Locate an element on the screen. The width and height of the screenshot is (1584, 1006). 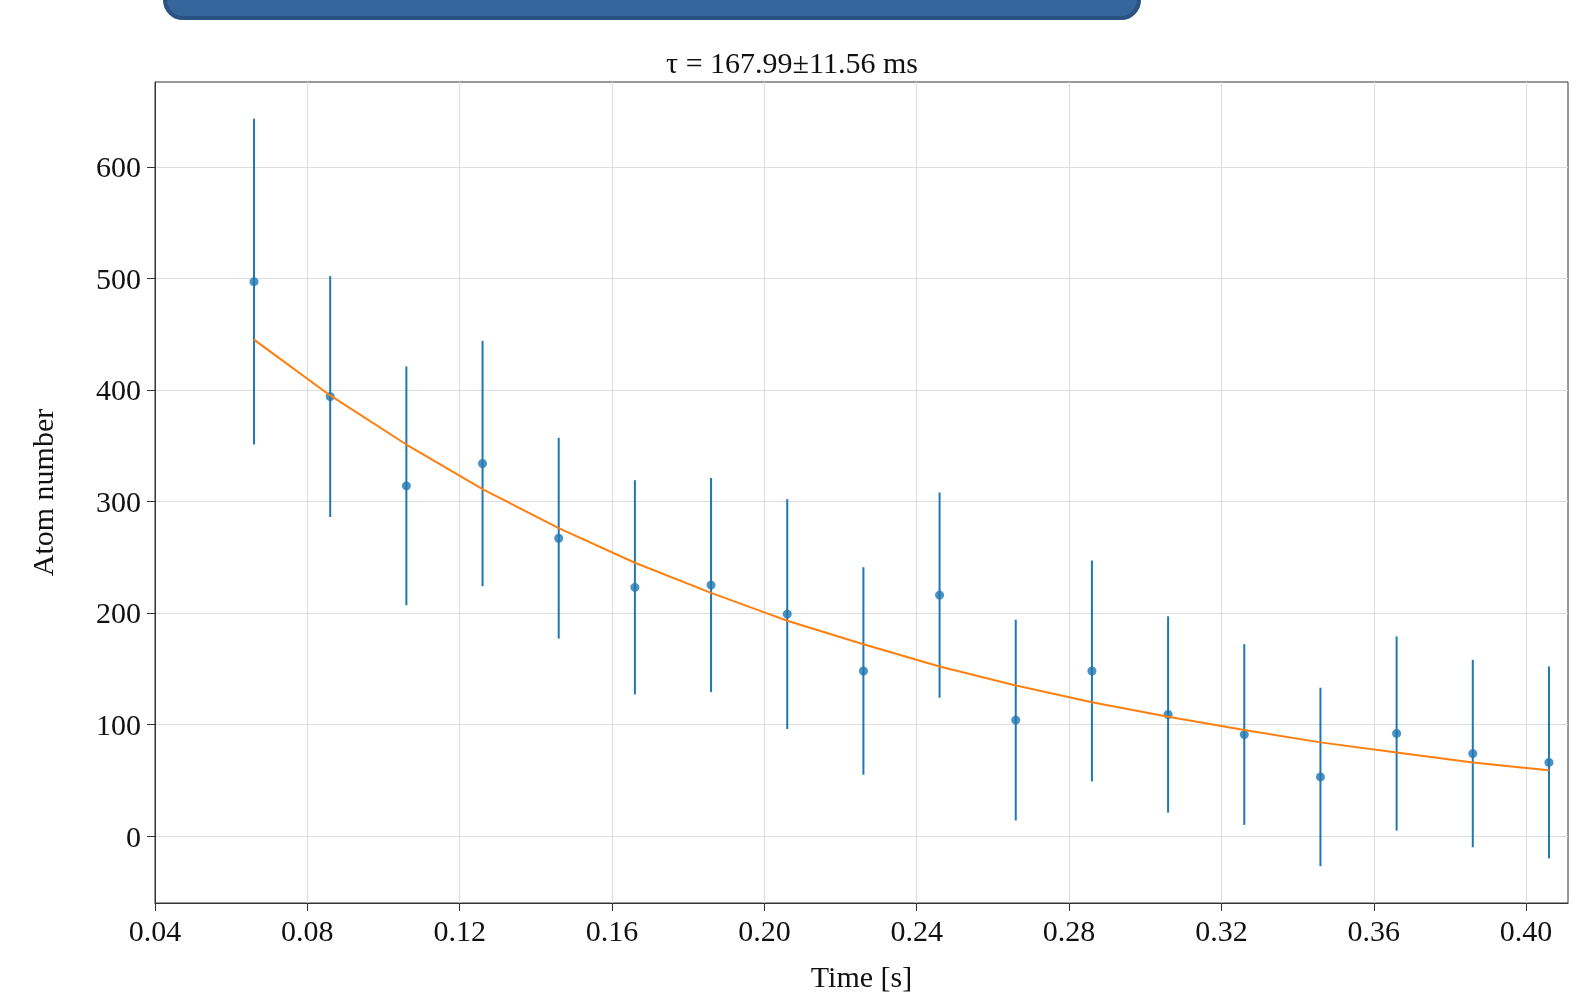
x-tick-label: 0.24 is located at coordinates (916, 930).